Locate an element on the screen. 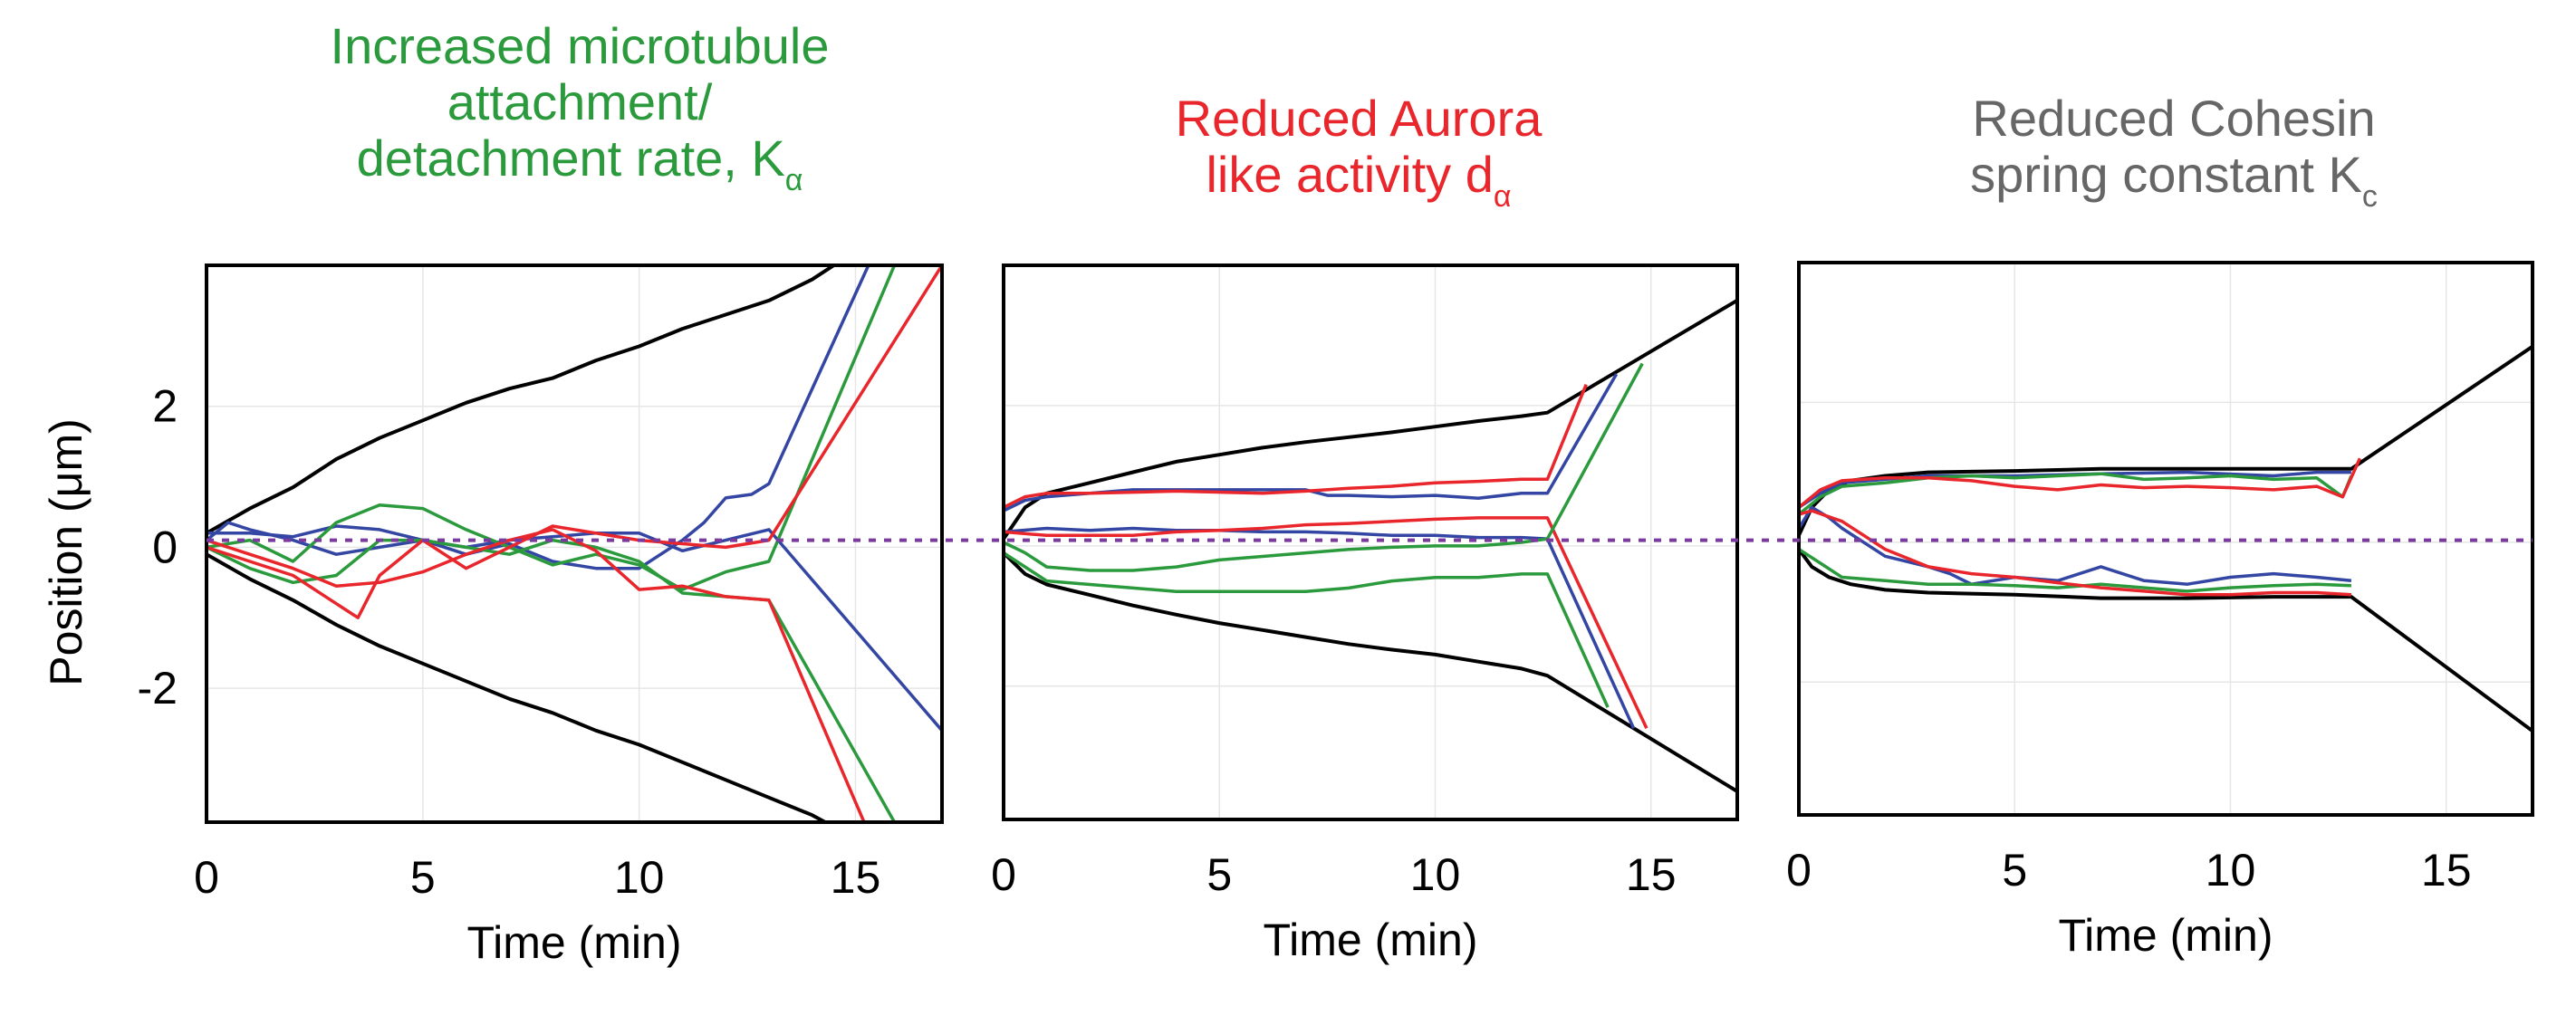 Image resolution: width=2576 pixels, height=1025 pixels. panel-title-line: Increased microtubule is located at coordinates (580, 46).